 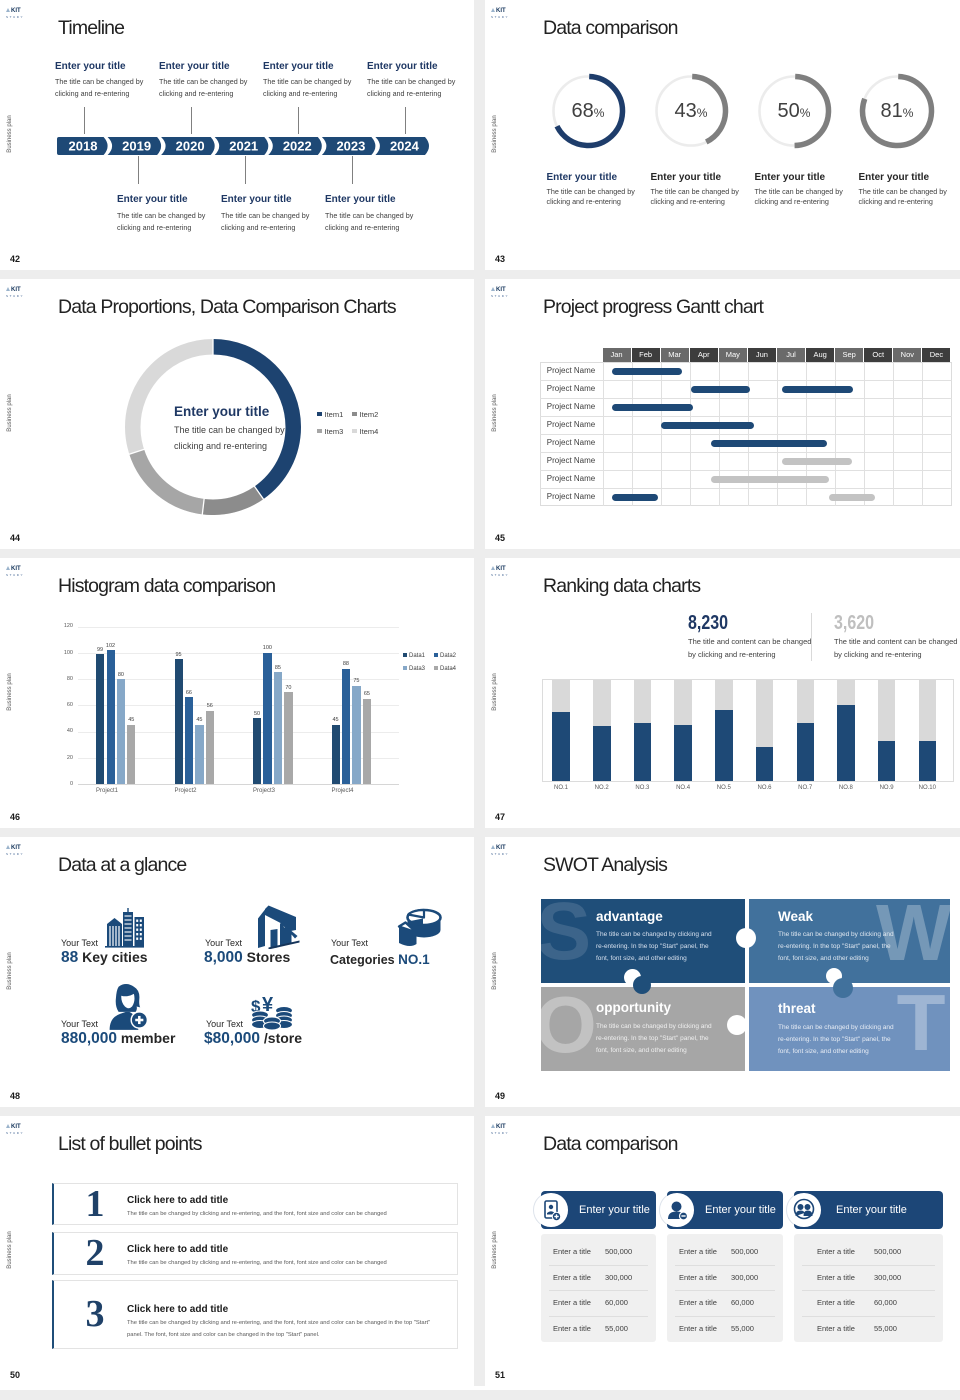 What do you see at coordinates (243, 145) in the screenshot?
I see `svg-text: 2021` at bounding box center [243, 145].